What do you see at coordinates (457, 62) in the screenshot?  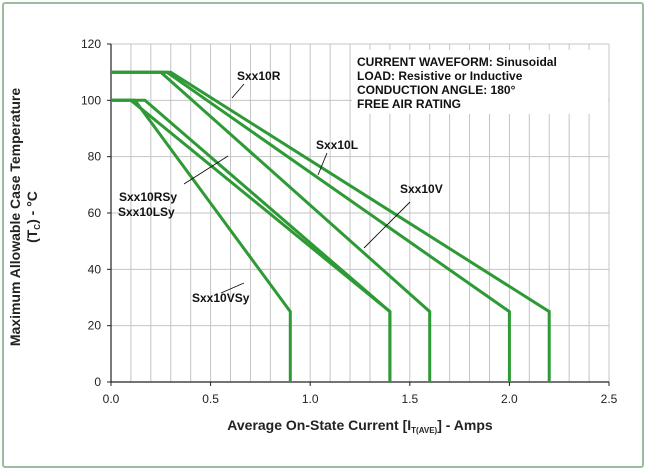 I see `annotation-line-1: CURRENT WAVEFORM: Sinusoidal` at bounding box center [457, 62].